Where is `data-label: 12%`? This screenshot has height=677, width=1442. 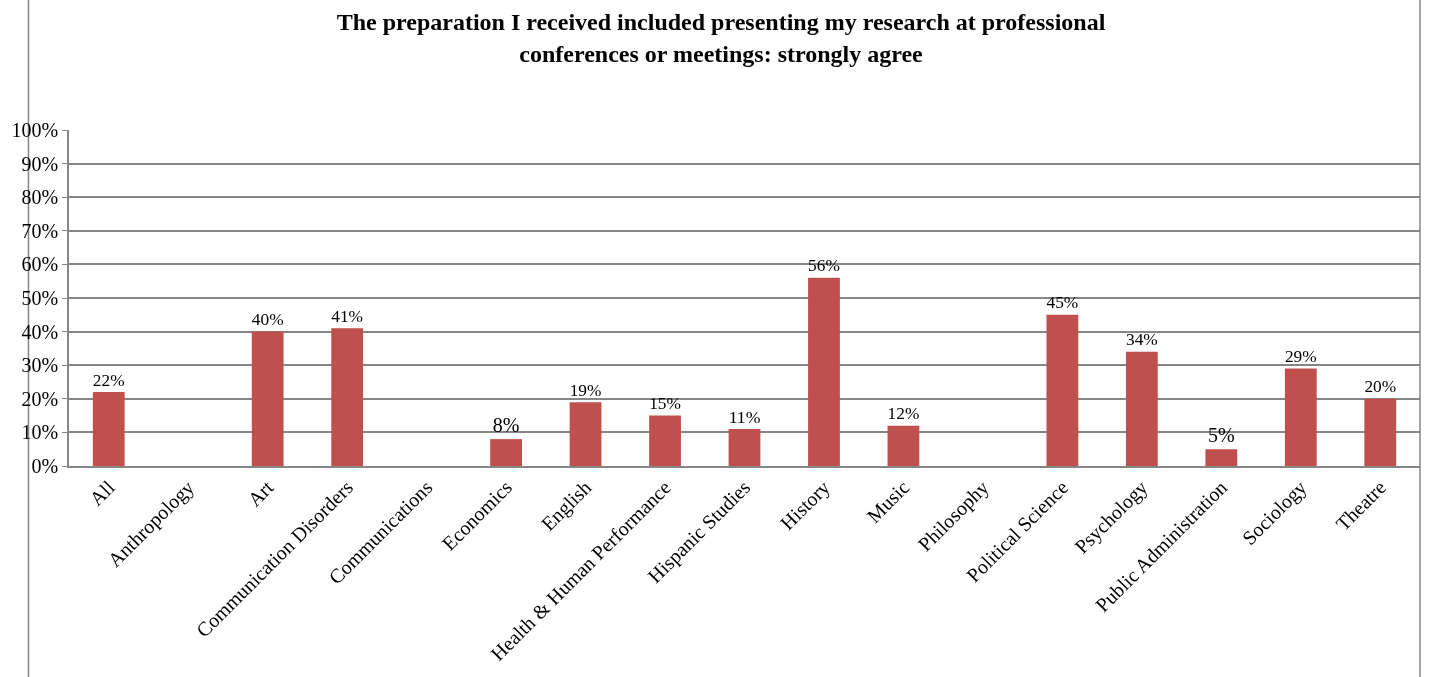 data-label: 12% is located at coordinates (903, 414).